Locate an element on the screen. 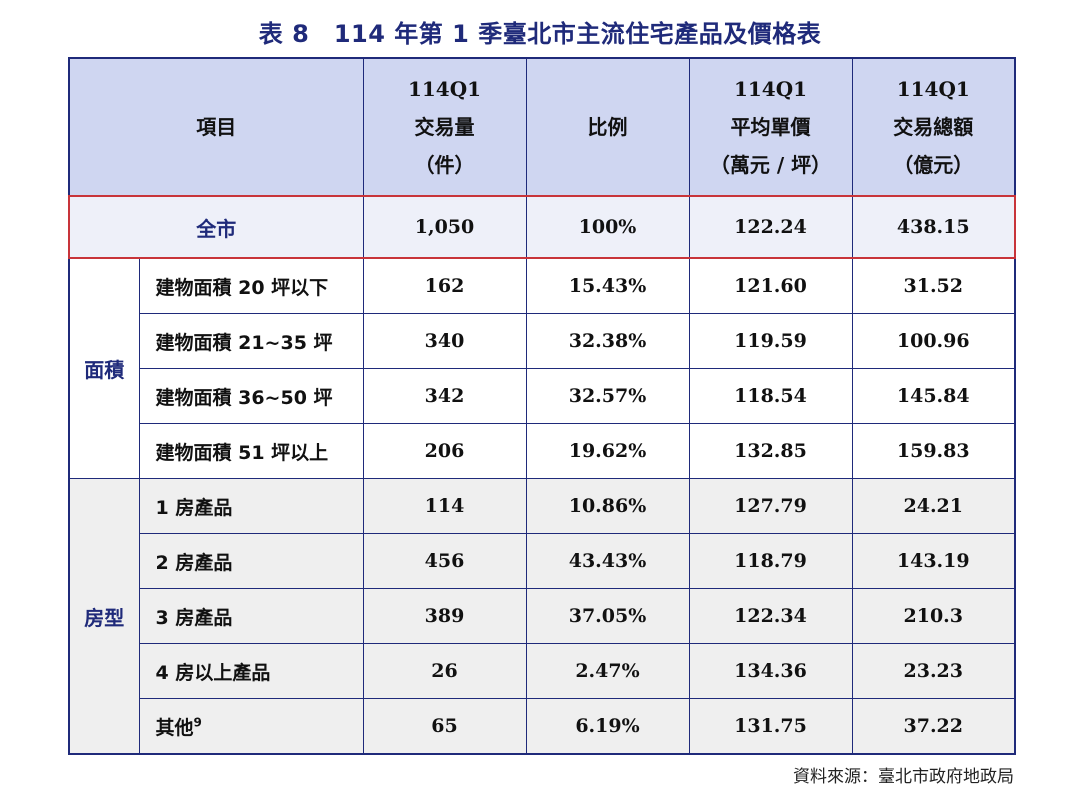  header-unit-price-label: 平均單價 is located at coordinates (770, 127).